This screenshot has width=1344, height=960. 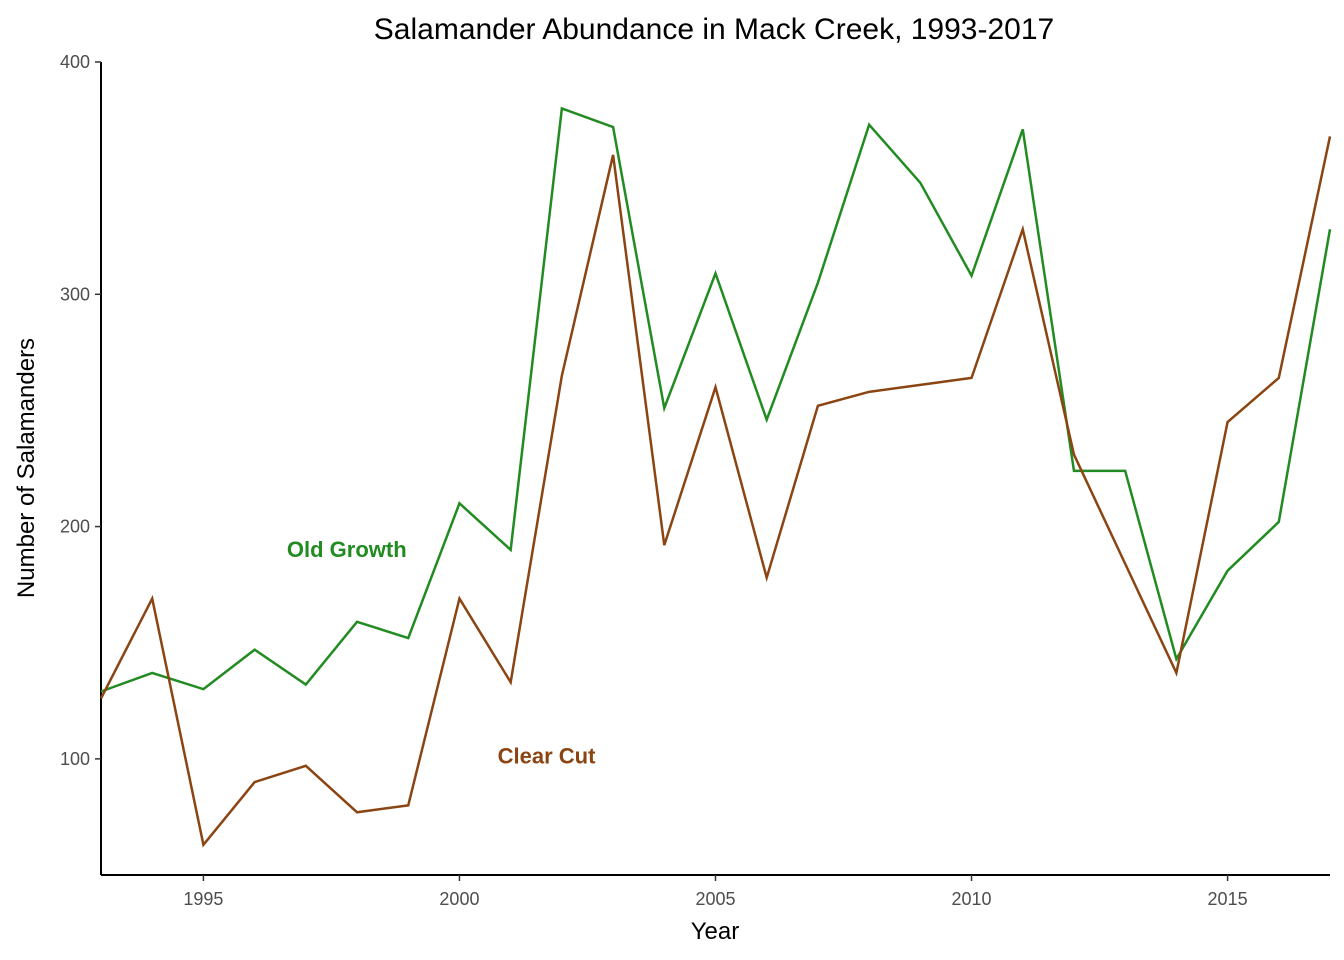 What do you see at coordinates (347, 549) in the screenshot?
I see `series-label-old-growth: Old Growth` at bounding box center [347, 549].